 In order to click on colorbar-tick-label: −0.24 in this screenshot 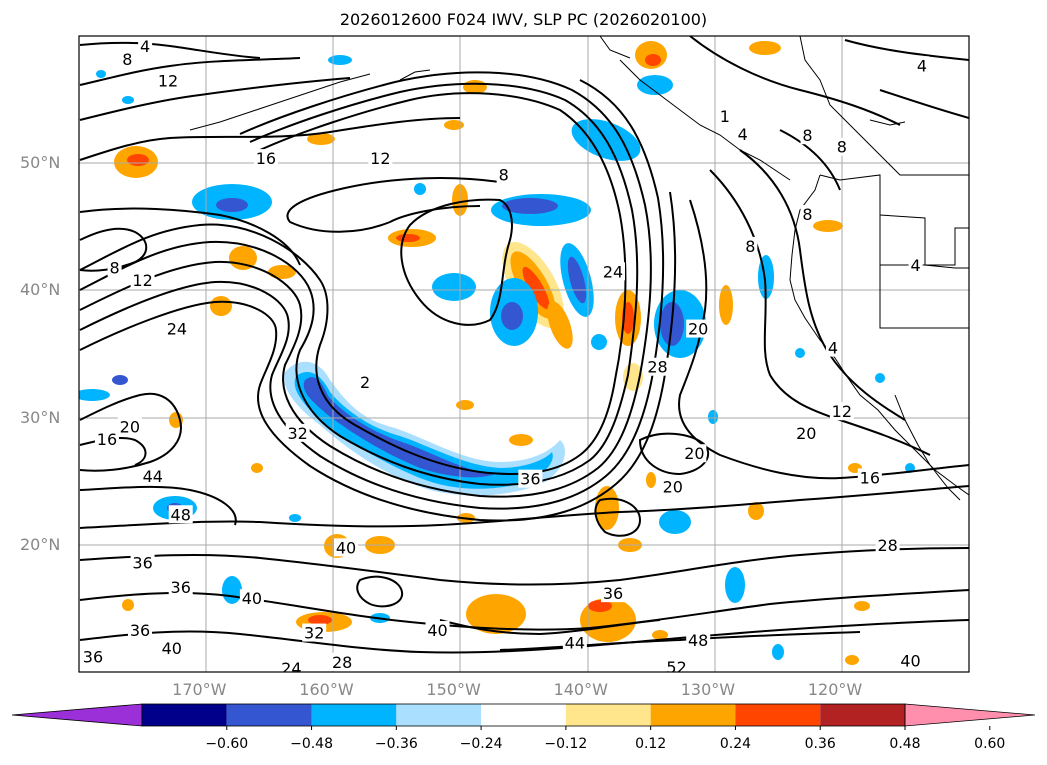, I will do `click(481, 744)`.